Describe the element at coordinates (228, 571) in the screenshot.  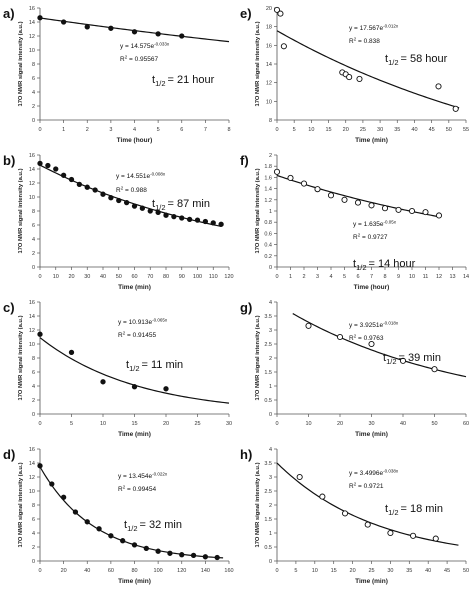
I see `x-tick-label: 160` at that location.